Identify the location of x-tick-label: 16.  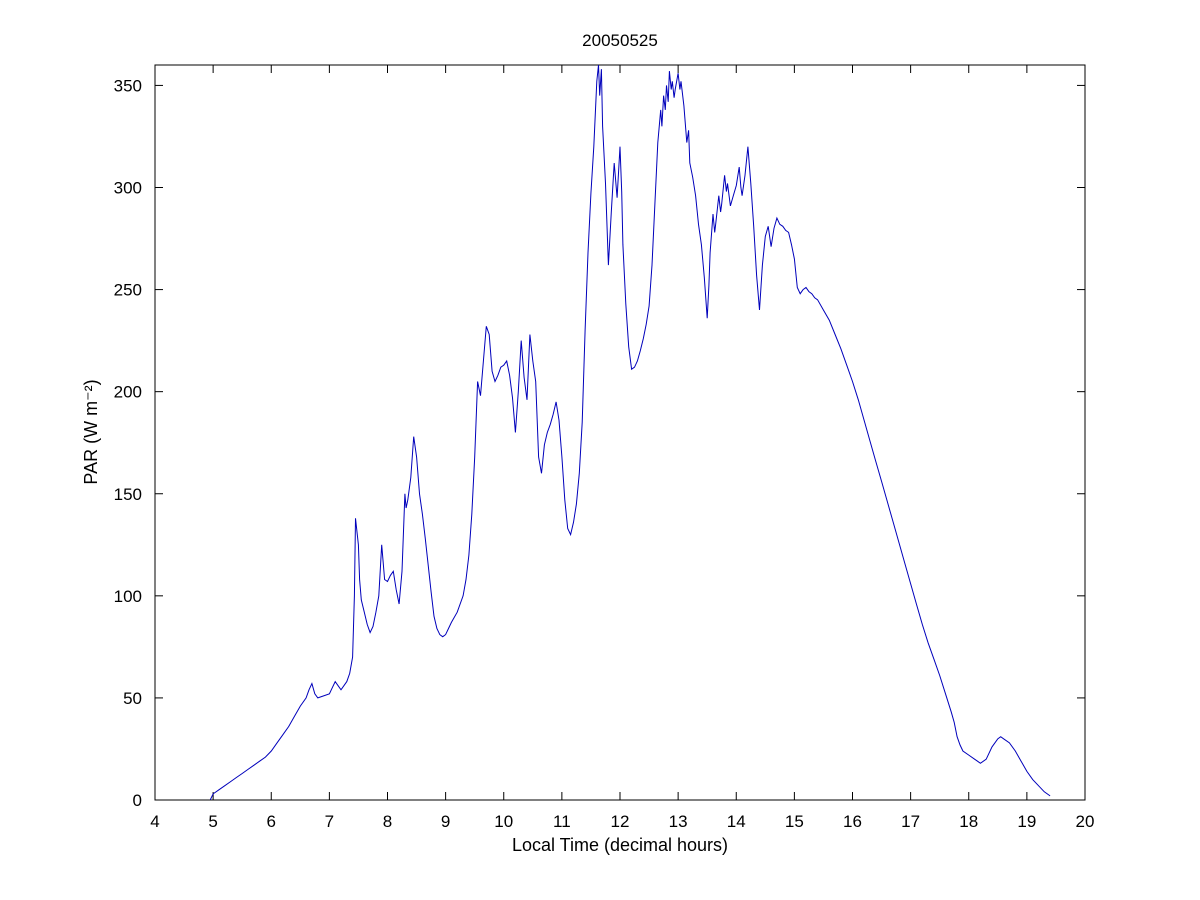
(852, 821).